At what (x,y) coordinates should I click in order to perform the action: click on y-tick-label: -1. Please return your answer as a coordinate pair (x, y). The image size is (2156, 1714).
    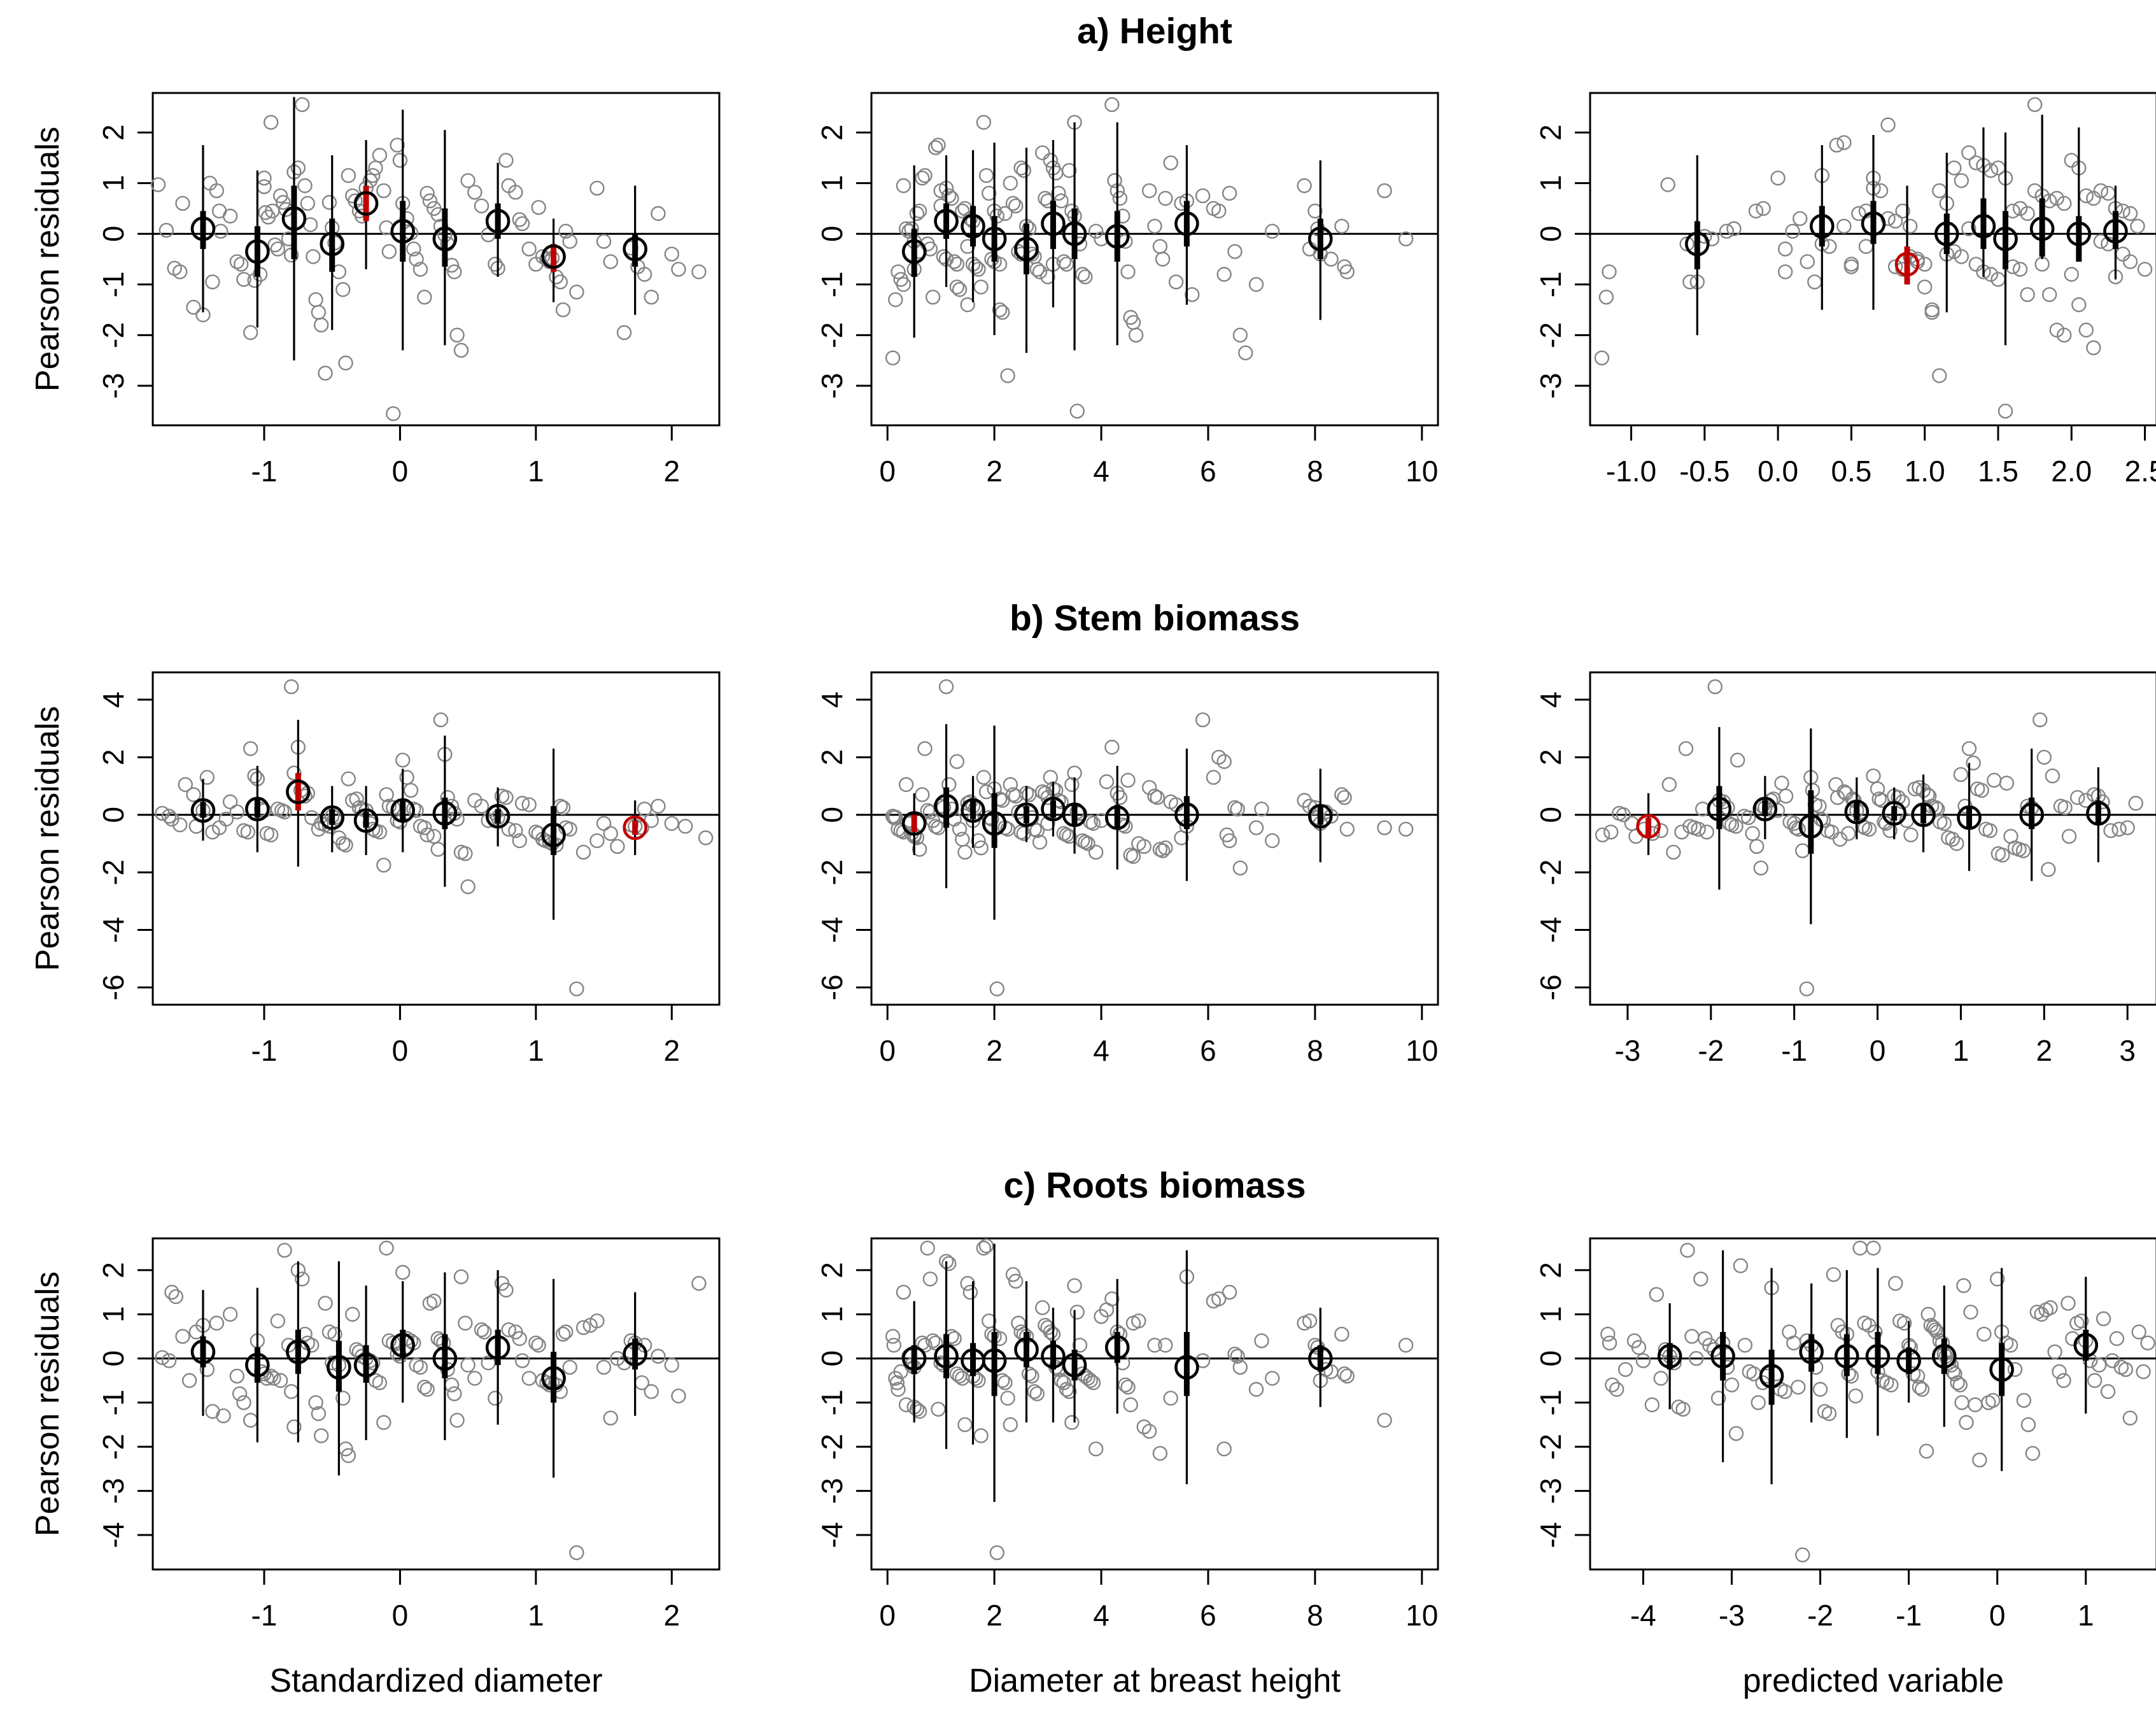
    Looking at the image, I should click on (832, 284).